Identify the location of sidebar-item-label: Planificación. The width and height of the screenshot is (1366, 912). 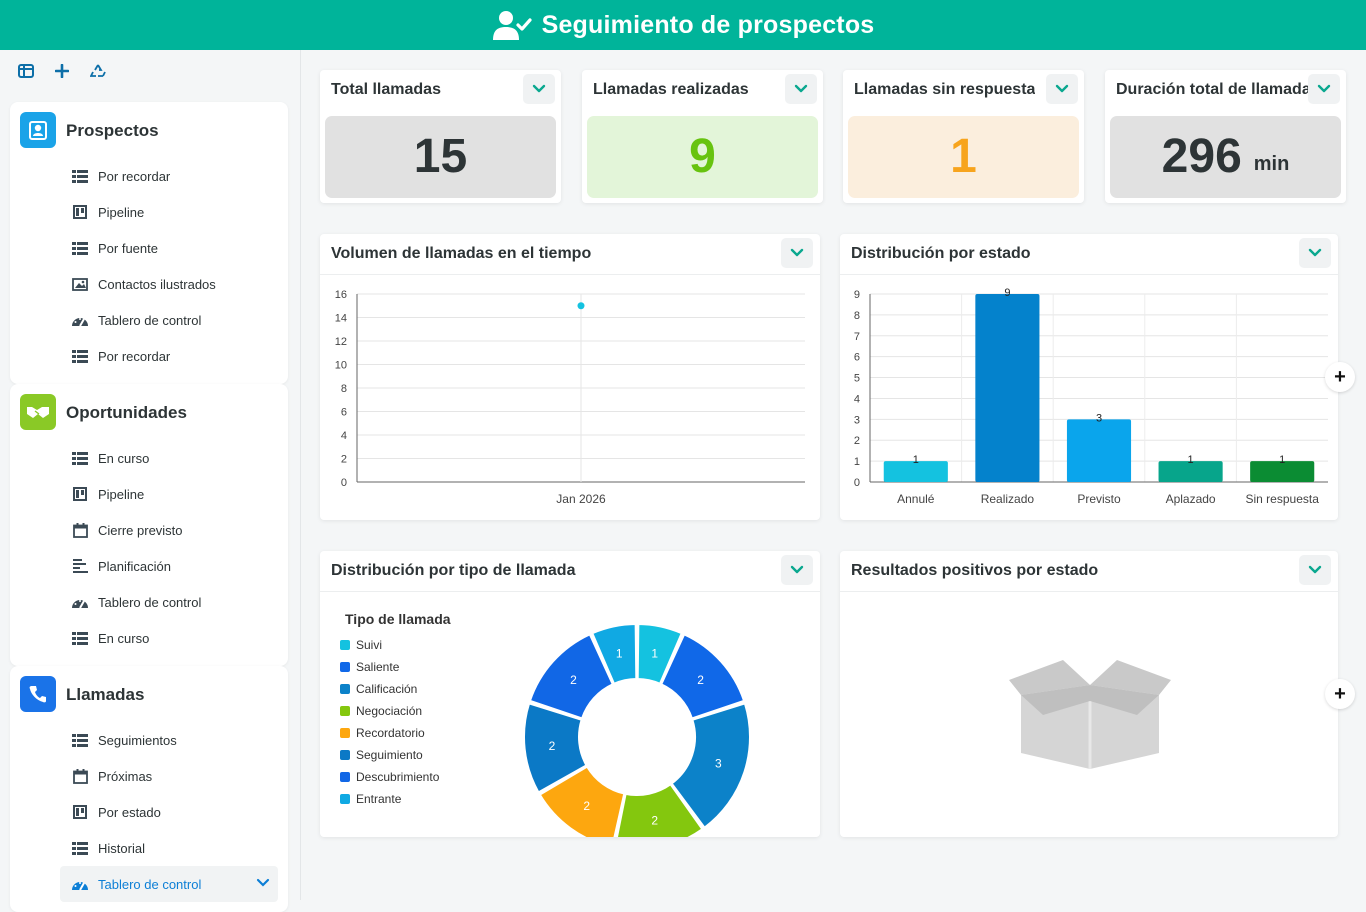
(134, 566).